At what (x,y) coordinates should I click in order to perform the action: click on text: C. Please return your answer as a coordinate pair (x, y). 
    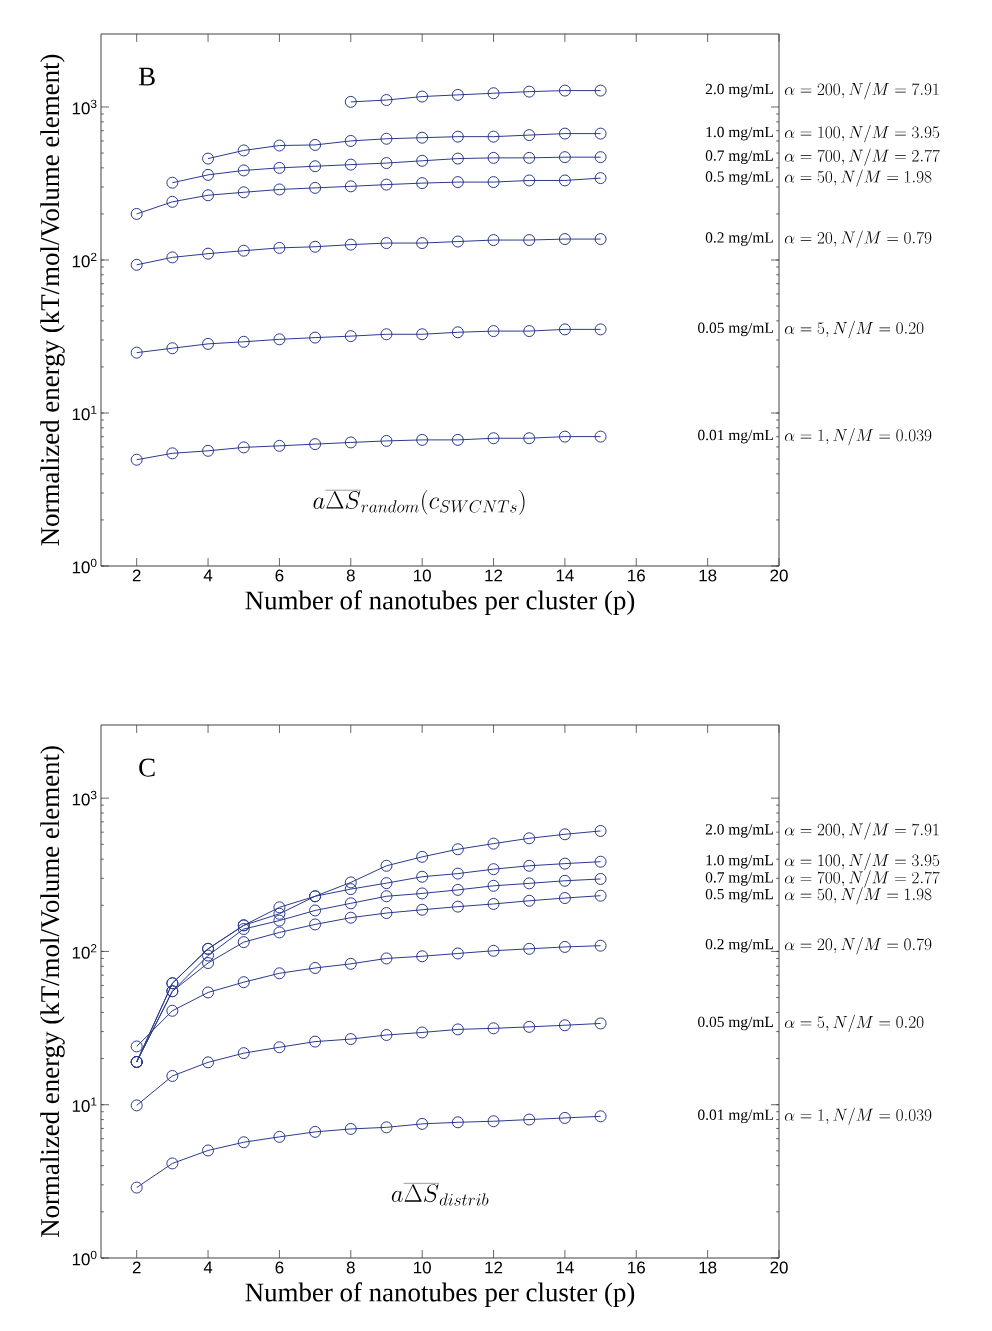
    Looking at the image, I should click on (147, 767).